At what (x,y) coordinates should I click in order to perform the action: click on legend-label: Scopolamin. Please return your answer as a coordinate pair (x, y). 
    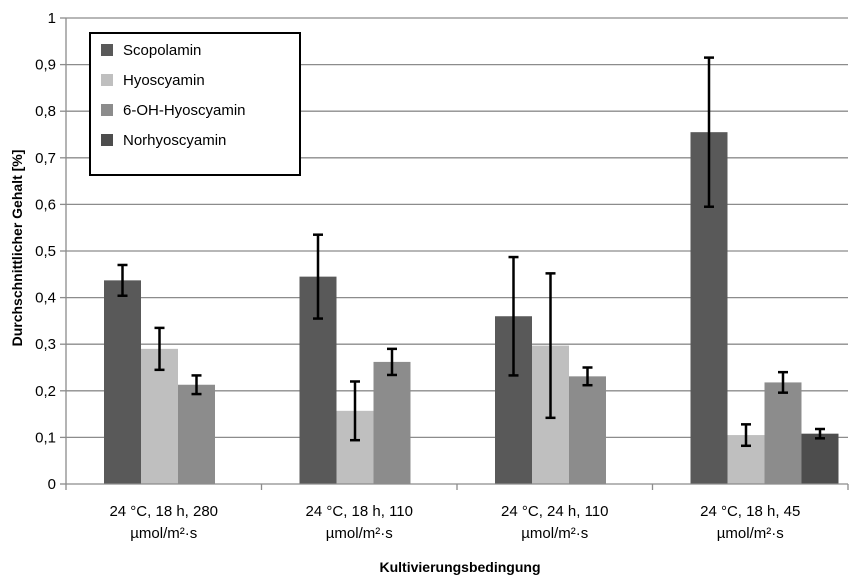
    Looking at the image, I should click on (162, 50).